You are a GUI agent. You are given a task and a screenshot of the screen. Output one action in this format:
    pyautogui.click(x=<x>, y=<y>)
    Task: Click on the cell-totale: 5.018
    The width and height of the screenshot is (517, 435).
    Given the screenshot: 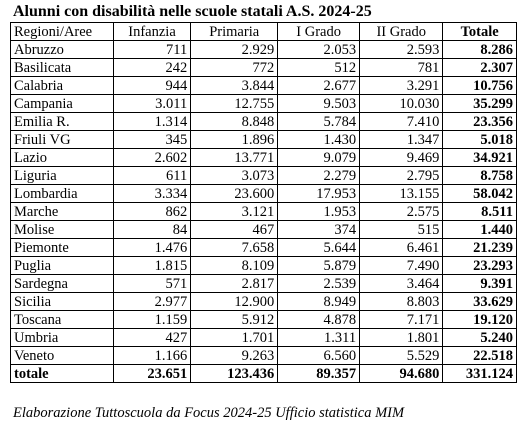 What is the action you would take?
    pyautogui.click(x=479, y=139)
    